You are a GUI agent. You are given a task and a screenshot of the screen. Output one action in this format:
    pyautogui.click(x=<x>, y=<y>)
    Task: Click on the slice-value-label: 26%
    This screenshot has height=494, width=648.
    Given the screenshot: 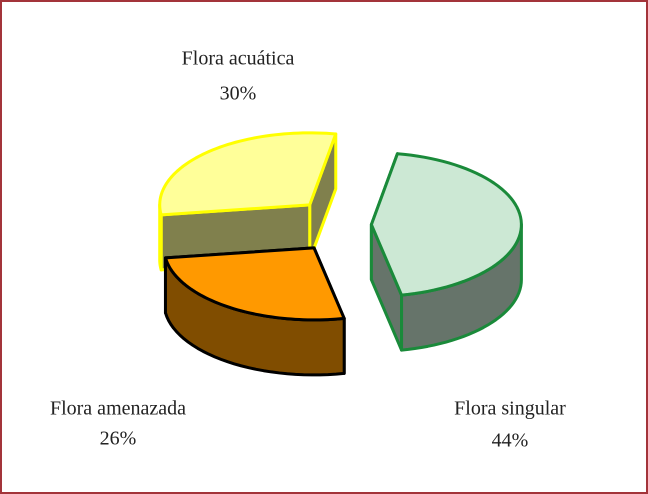 What is the action you would take?
    pyautogui.click(x=118, y=439)
    